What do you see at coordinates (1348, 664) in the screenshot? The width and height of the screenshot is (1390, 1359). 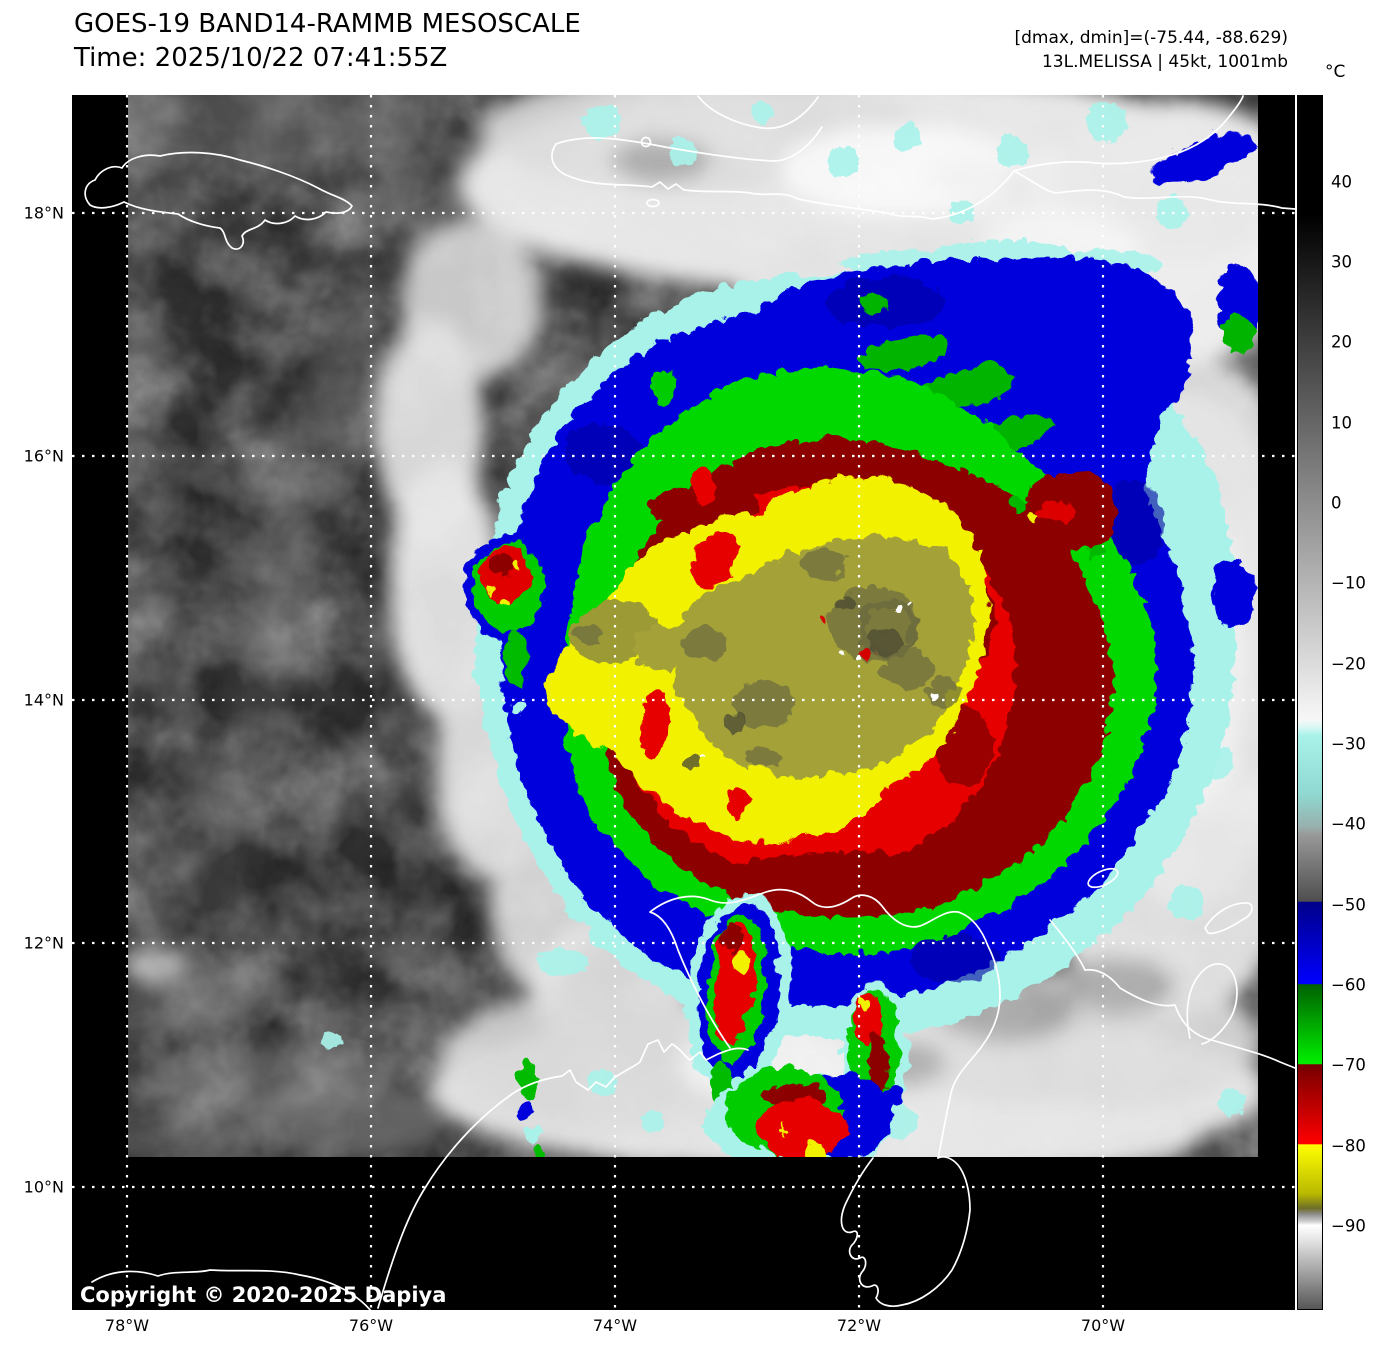 I see `colorbar-tick-label: −20` at bounding box center [1348, 664].